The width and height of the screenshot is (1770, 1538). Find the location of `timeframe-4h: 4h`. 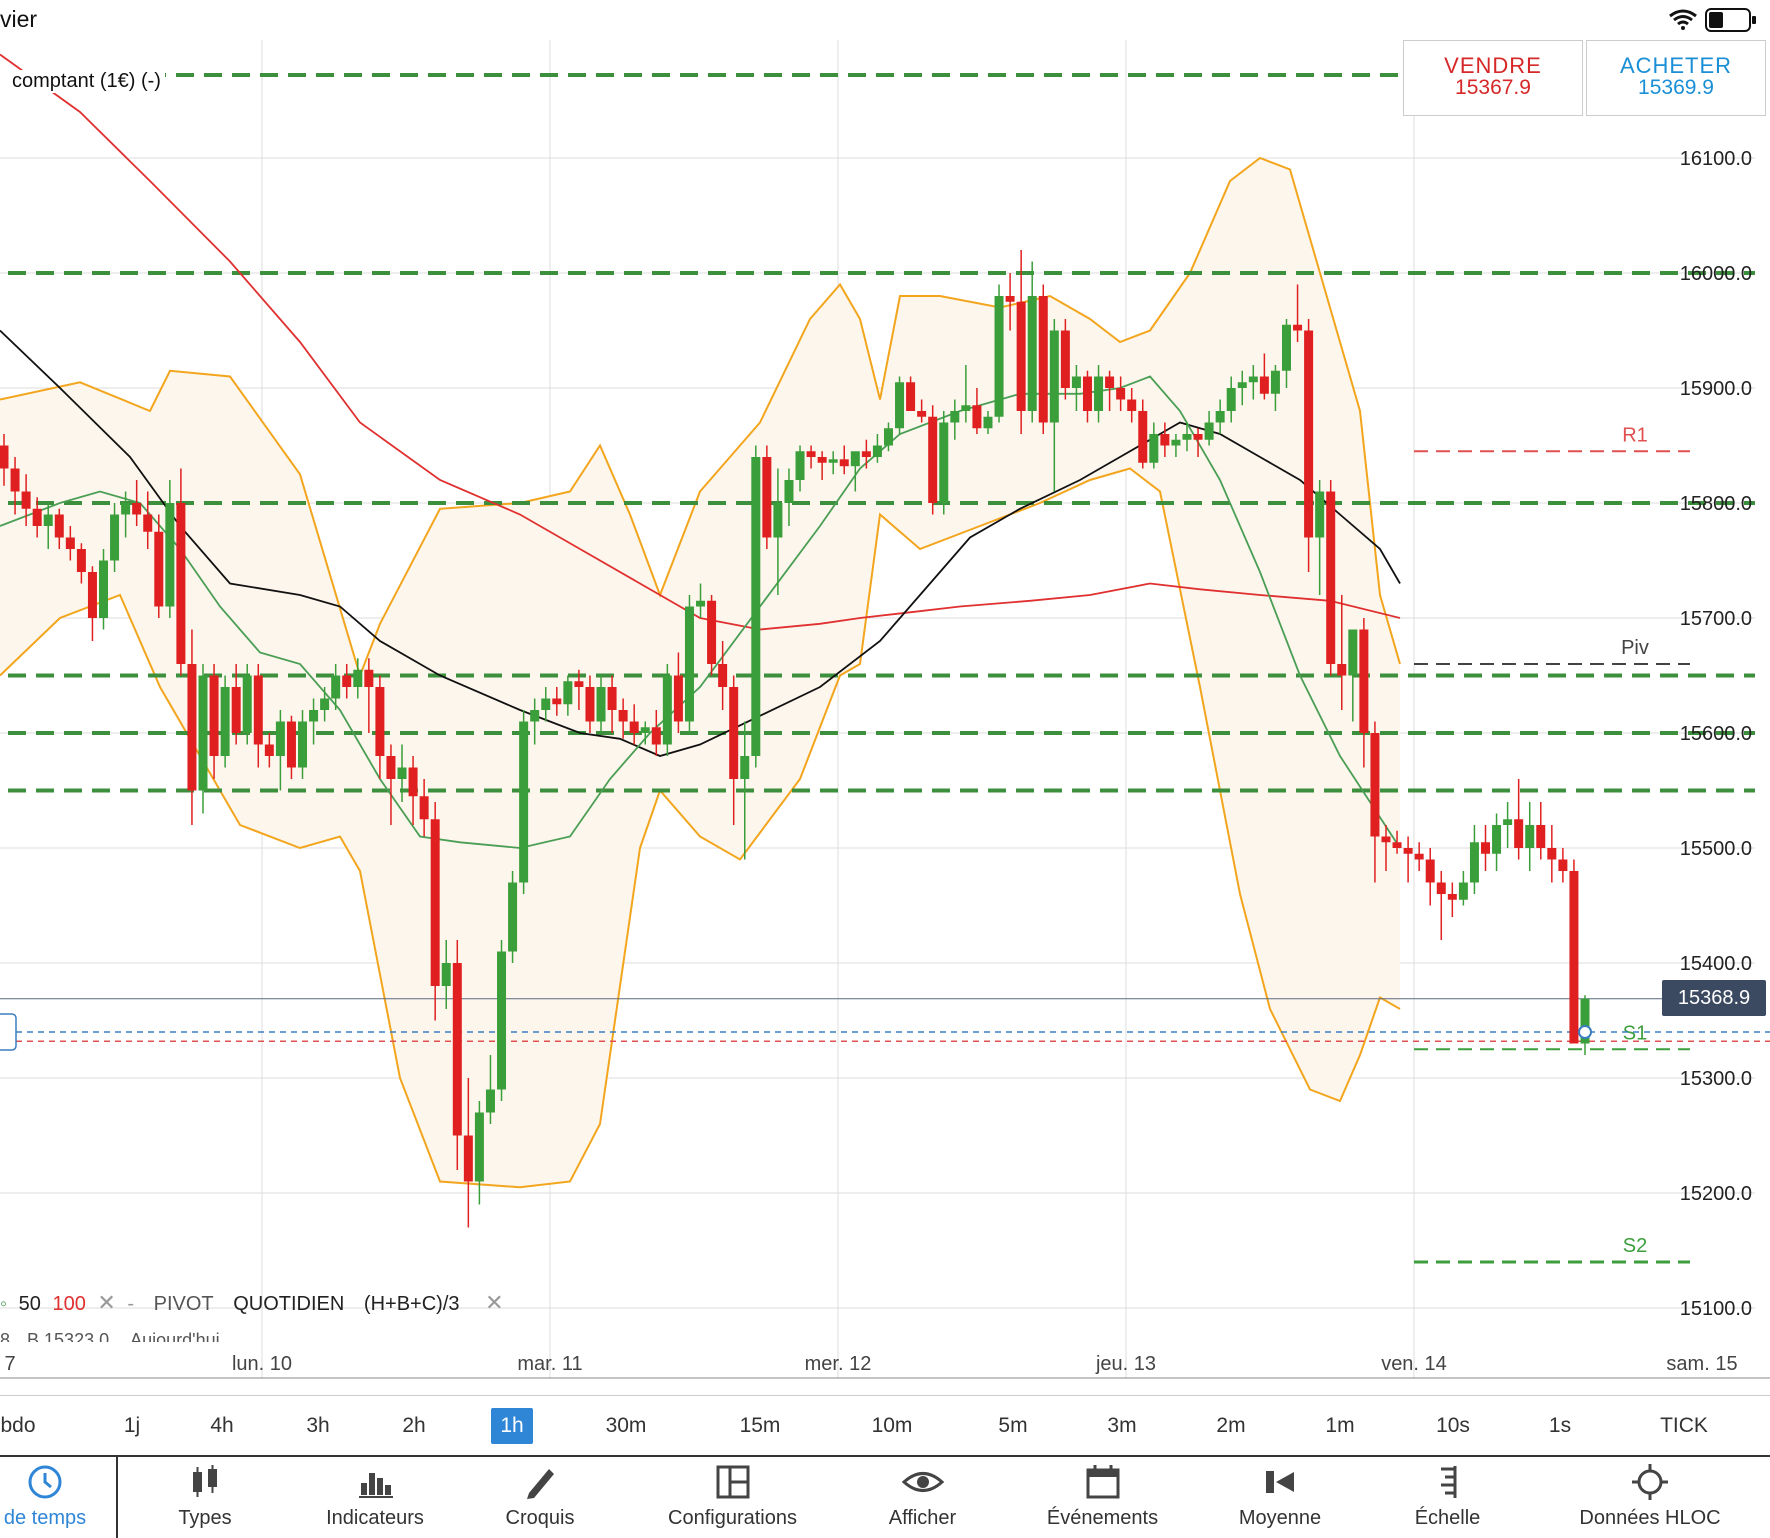

timeframe-4h: 4h is located at coordinates (222, 1425).